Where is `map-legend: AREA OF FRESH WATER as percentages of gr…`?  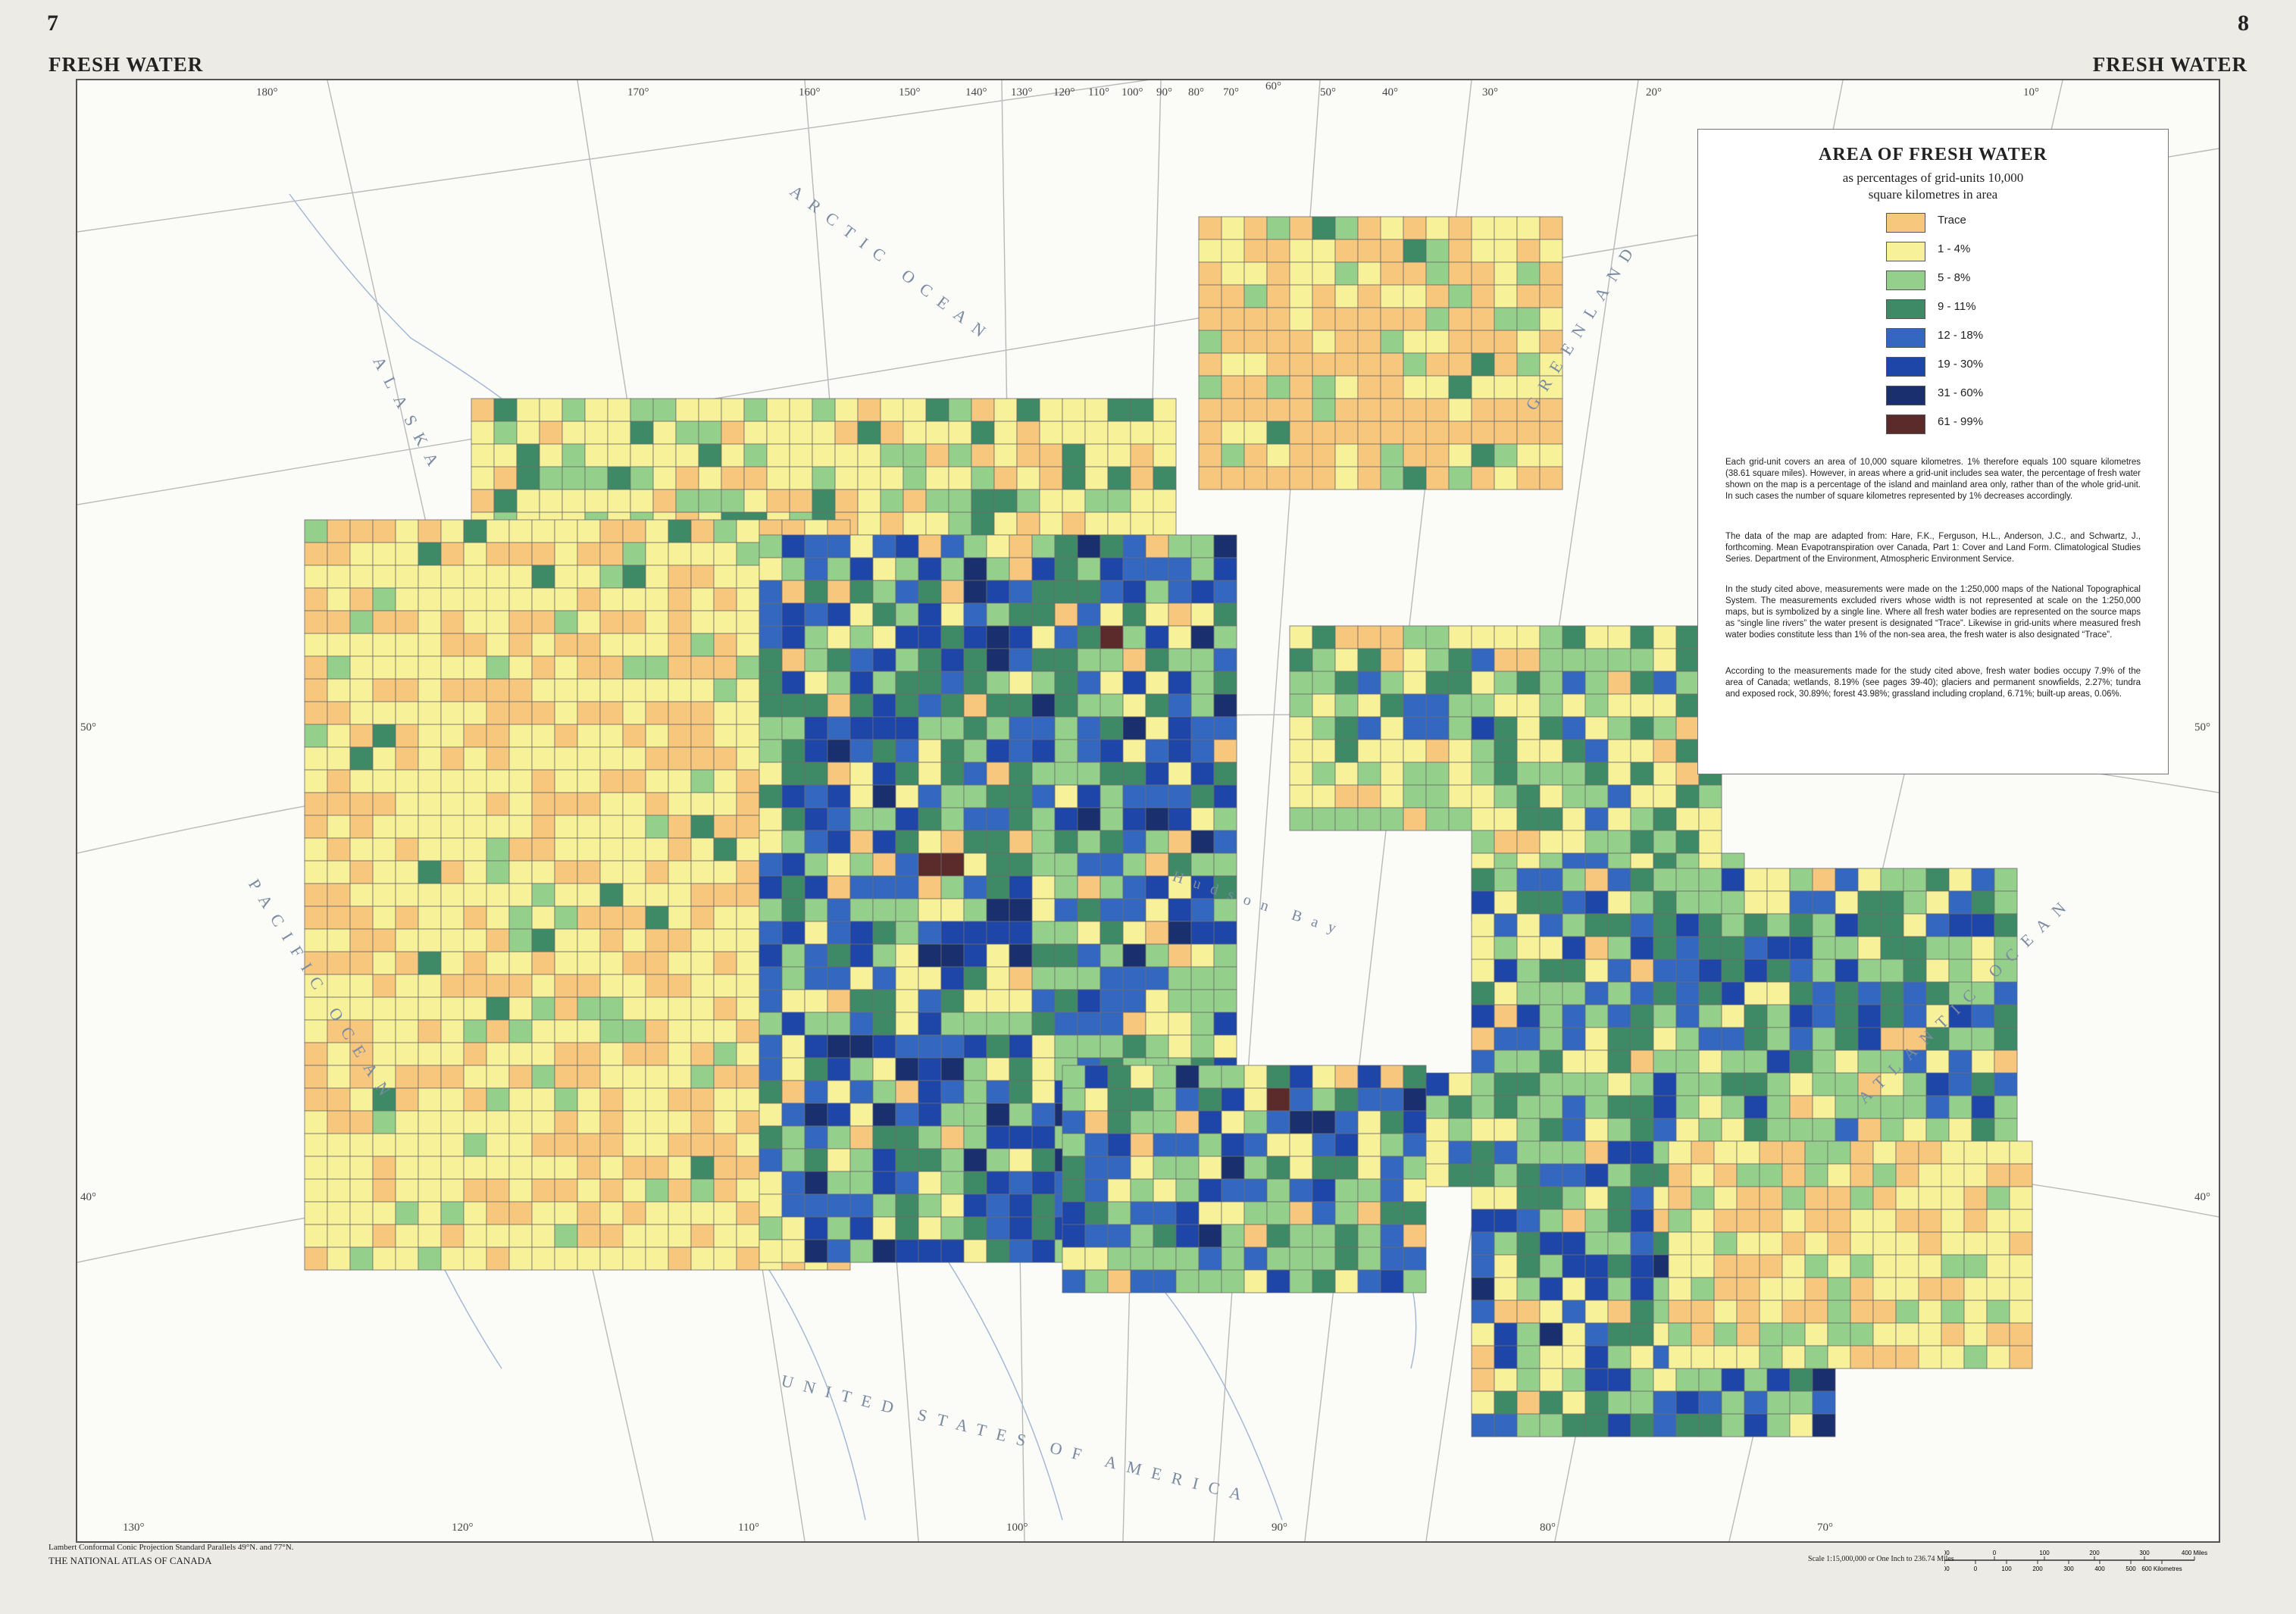
map-legend: AREA OF FRESH WATER as percentages of gr… is located at coordinates (1933, 451).